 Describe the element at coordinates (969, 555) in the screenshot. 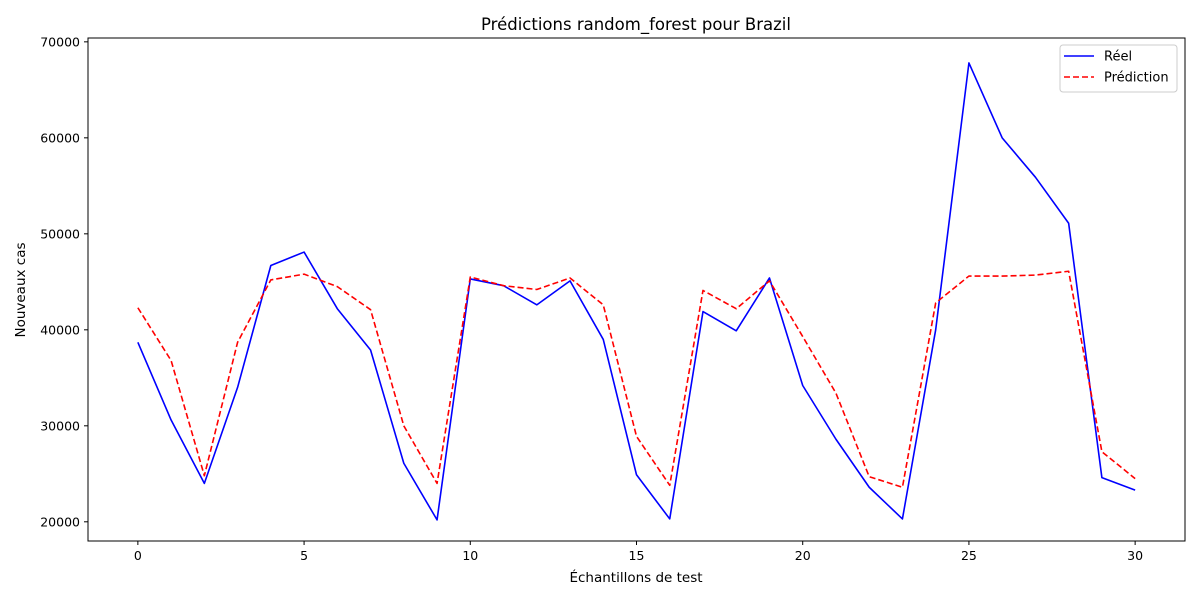

I see `x-tick-label: 25` at that location.